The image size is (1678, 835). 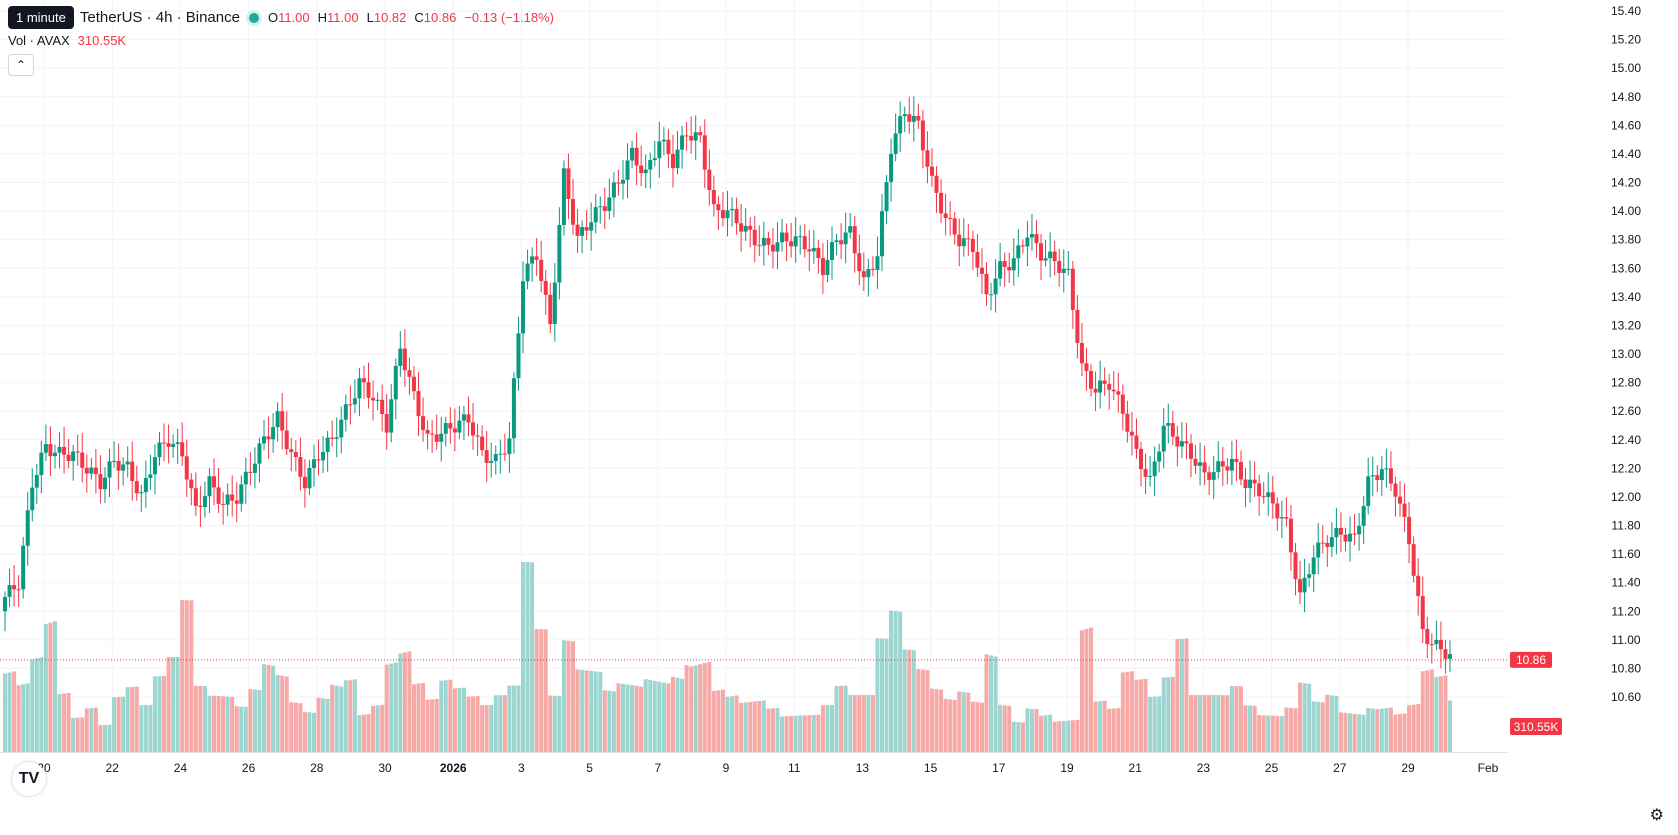 What do you see at coordinates (102, 40) in the screenshot?
I see `volume-value: 310.55K` at bounding box center [102, 40].